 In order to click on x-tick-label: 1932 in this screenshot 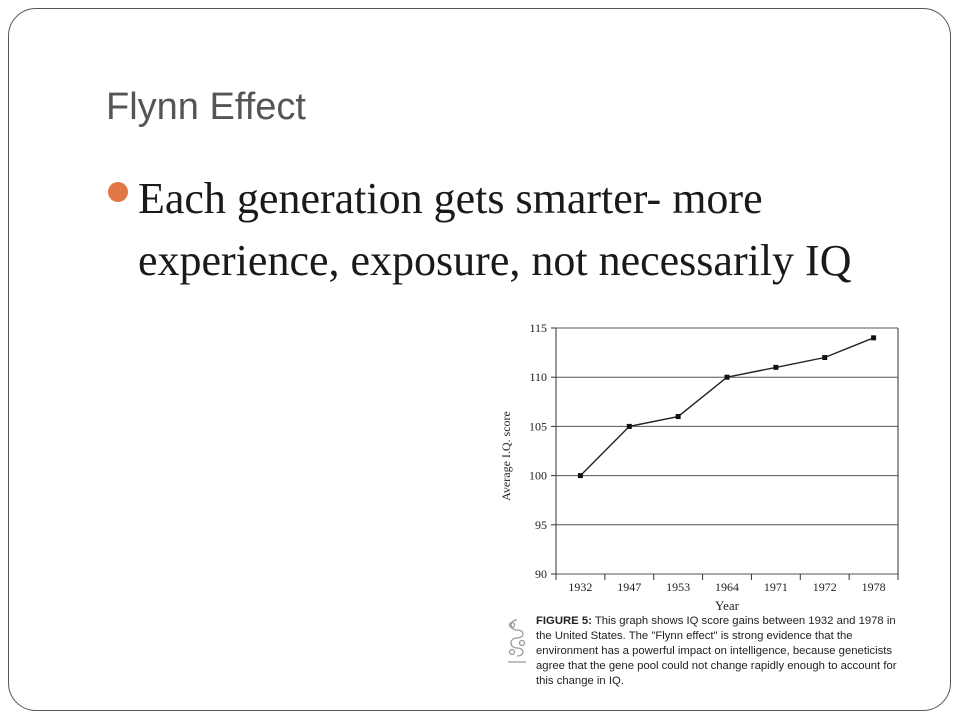, I will do `click(580, 587)`.